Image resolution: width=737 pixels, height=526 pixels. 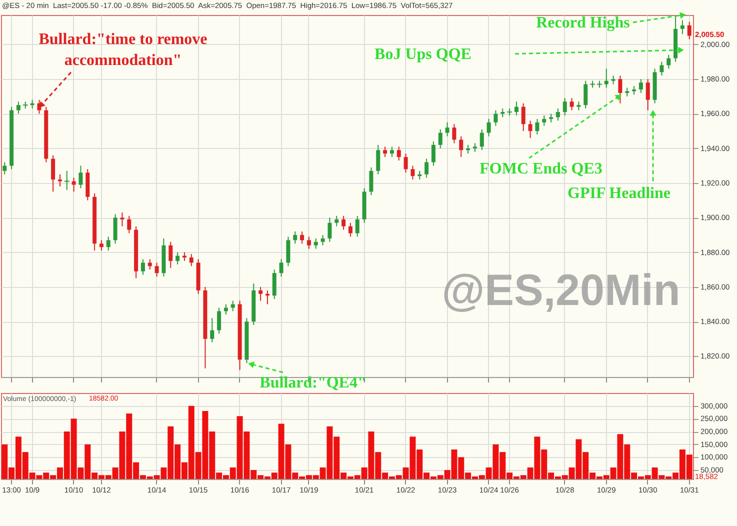 I want to click on annotation: Record Highs, so click(x=583, y=23).